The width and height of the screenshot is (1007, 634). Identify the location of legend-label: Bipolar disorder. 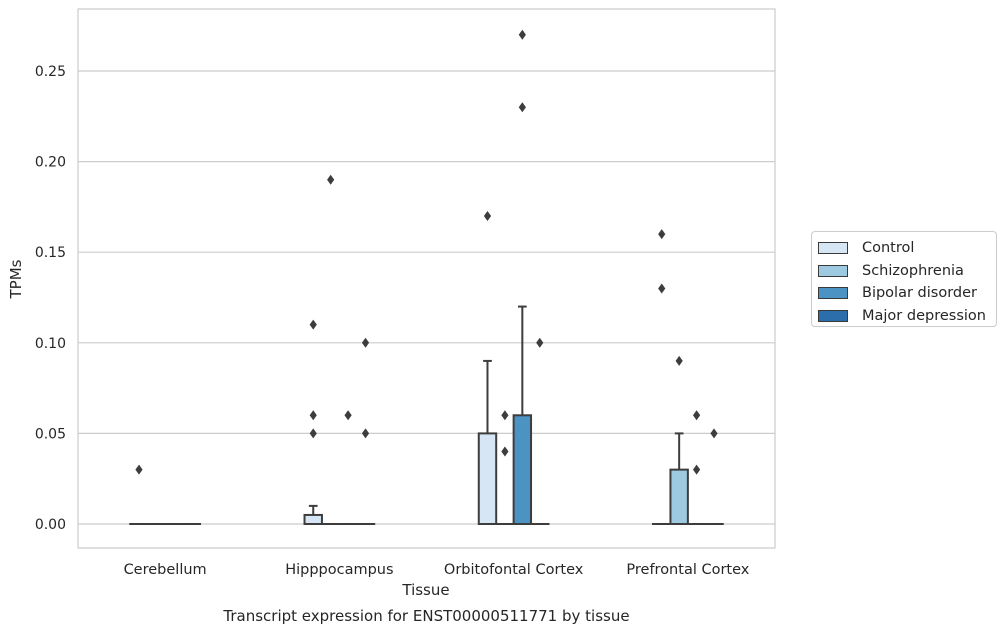
(919, 293).